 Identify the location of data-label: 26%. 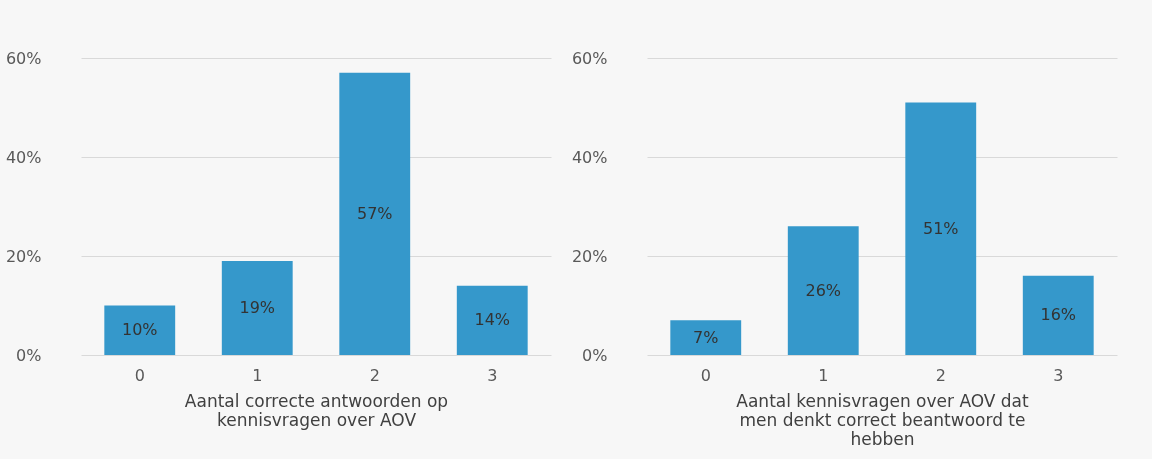
(823, 290).